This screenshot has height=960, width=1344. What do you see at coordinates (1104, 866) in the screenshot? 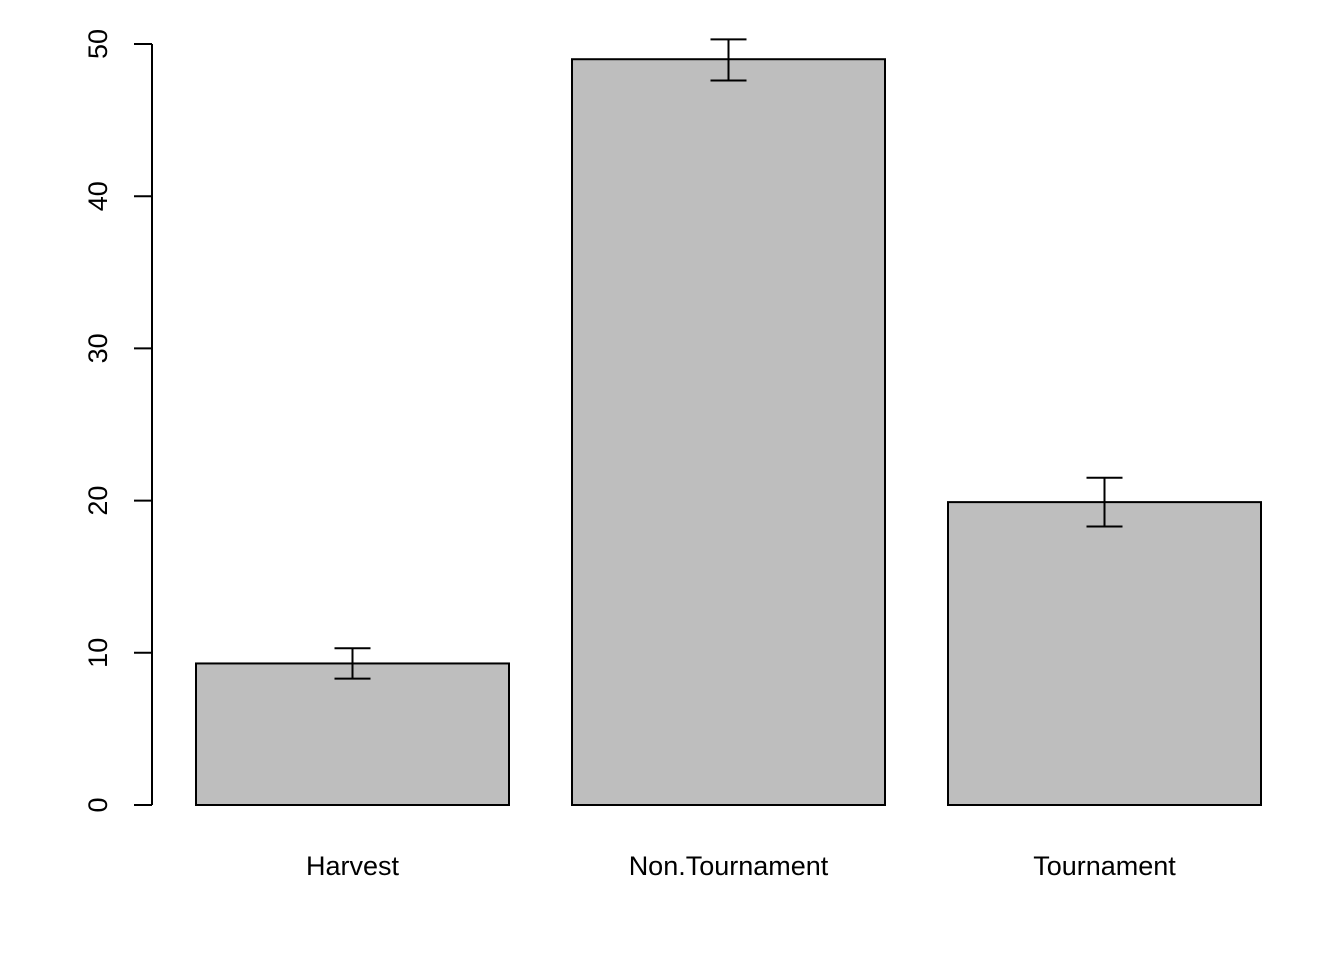
I see `x-tick-label: Tournament` at bounding box center [1104, 866].